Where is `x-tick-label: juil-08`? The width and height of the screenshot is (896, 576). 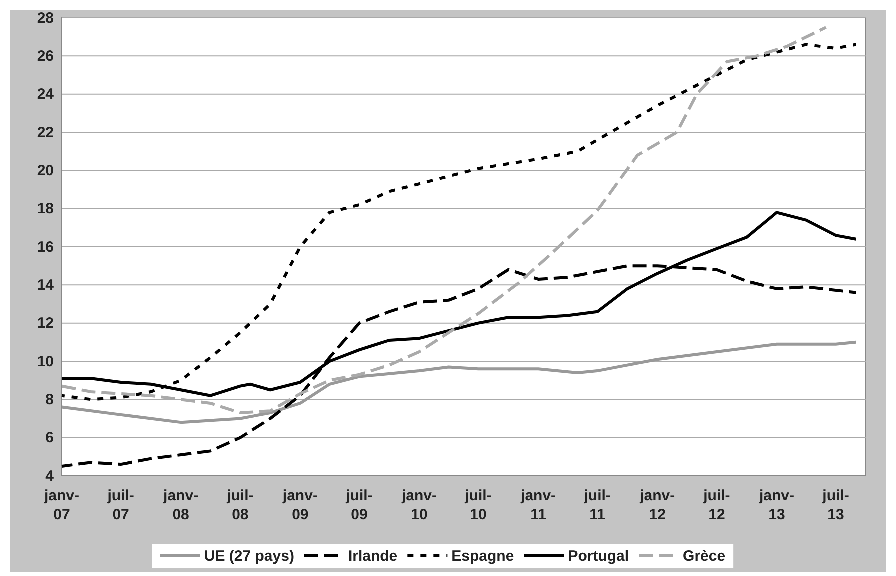 x-tick-label: juil-08 is located at coordinates (240, 506).